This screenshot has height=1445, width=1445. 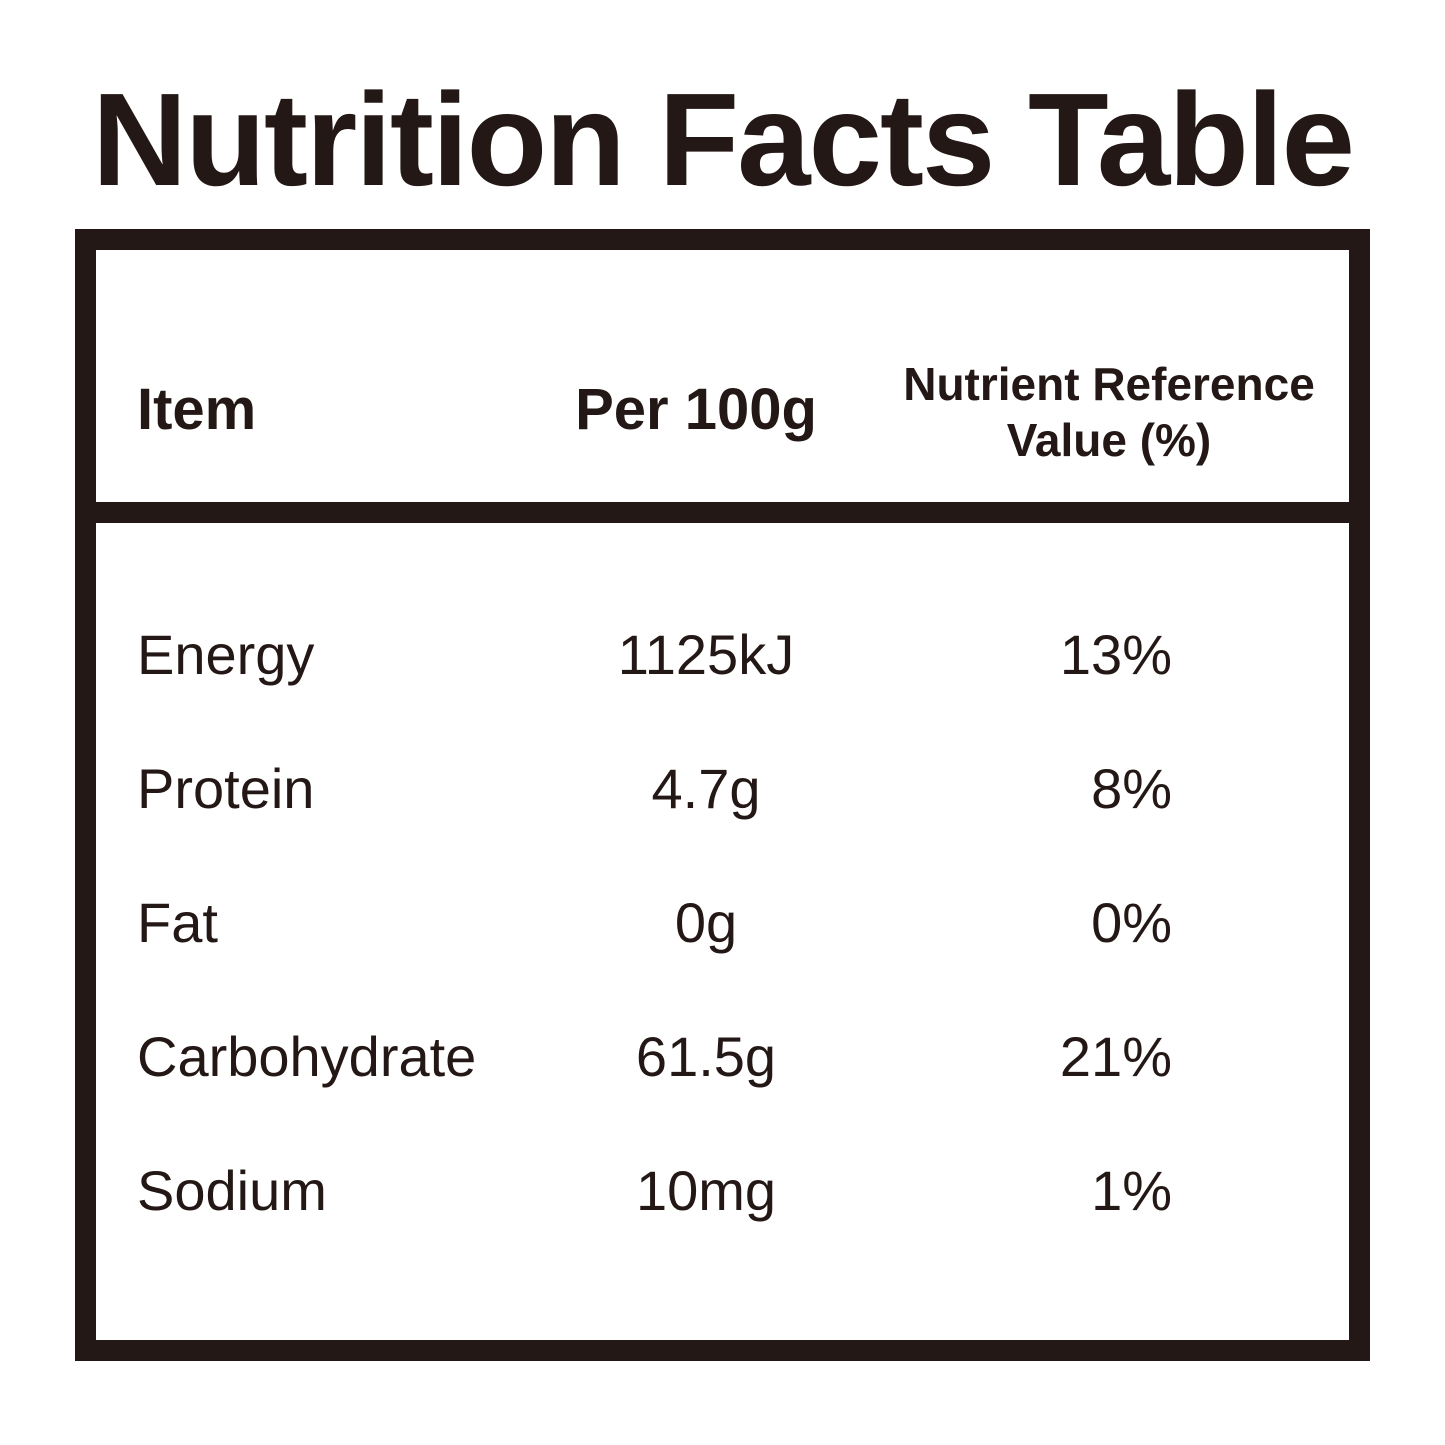 I want to click on header-nrv: Nutrient Reference Value (%), so click(x=1109, y=412).